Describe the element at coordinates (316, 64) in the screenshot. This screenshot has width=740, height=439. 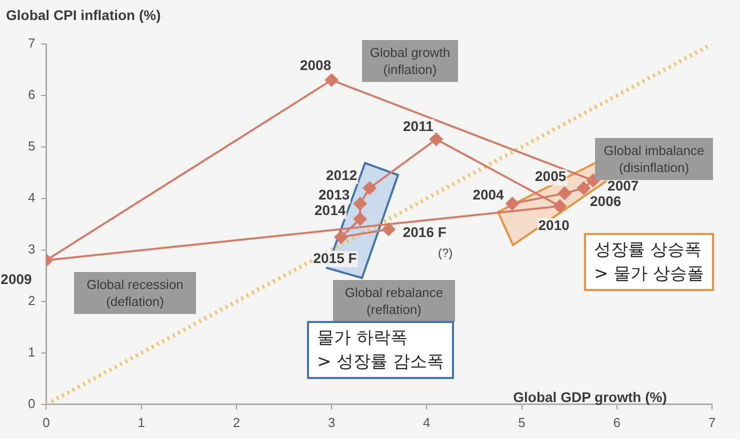
I see `annotation: 2008` at that location.